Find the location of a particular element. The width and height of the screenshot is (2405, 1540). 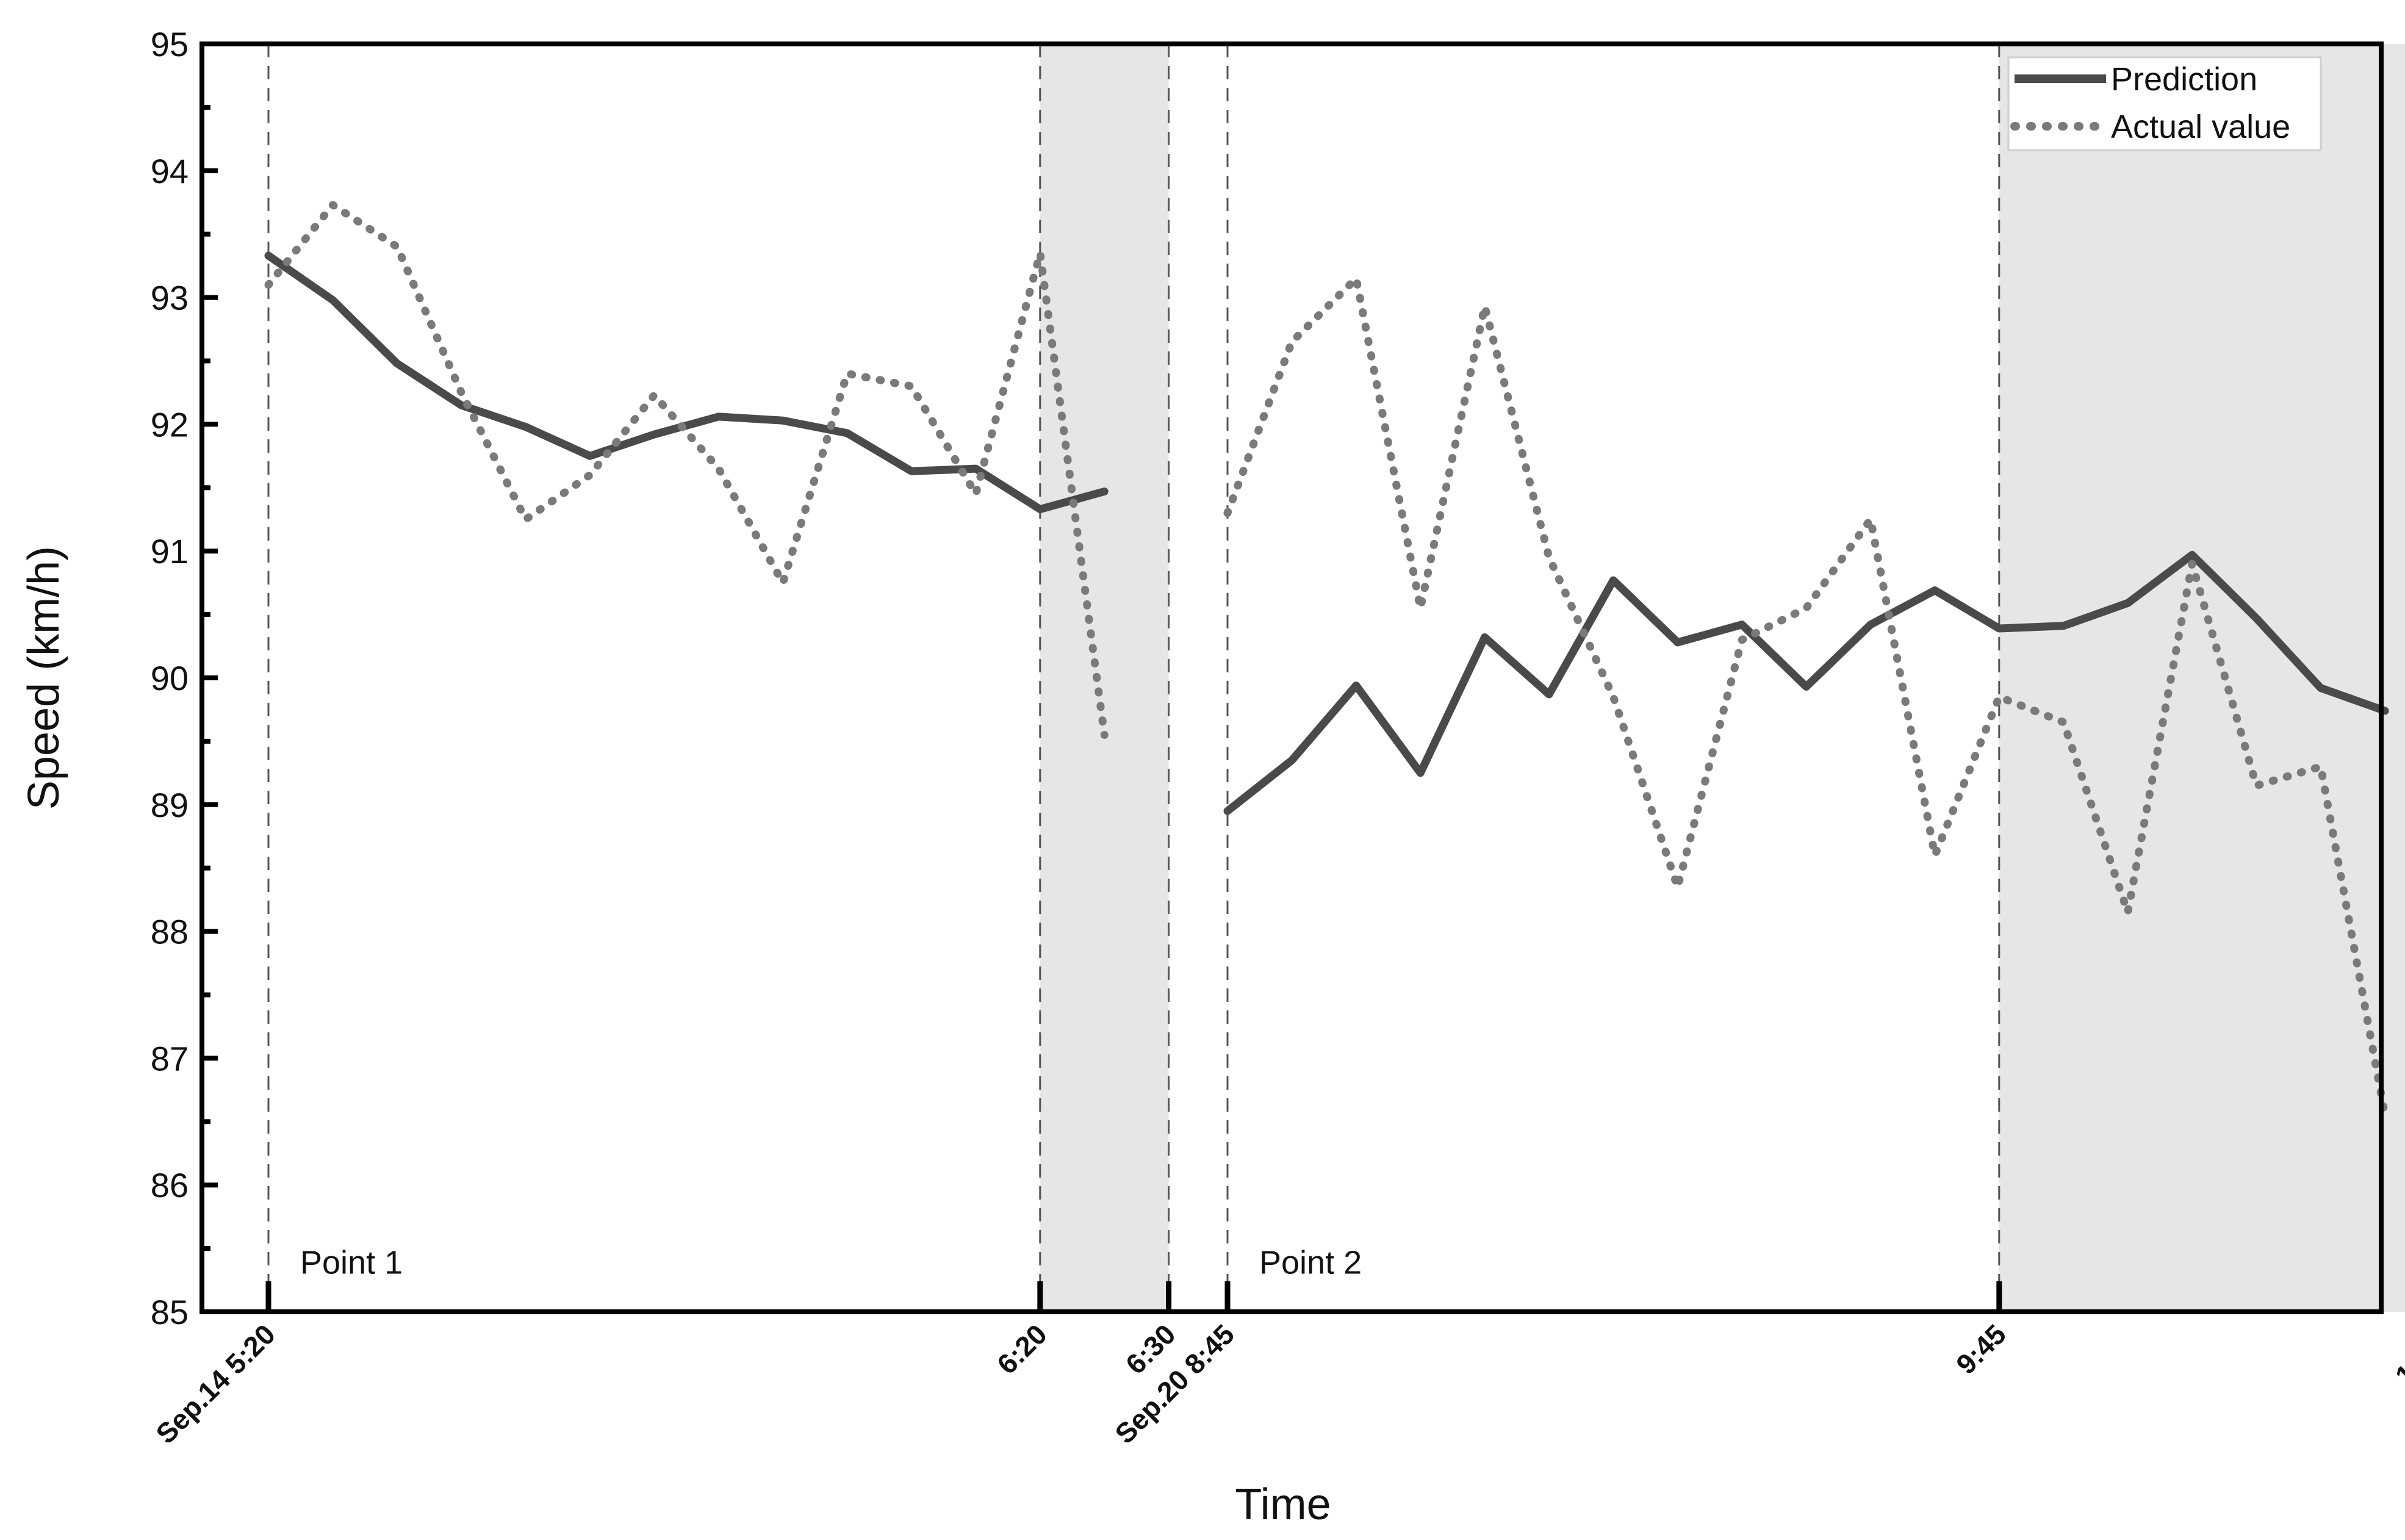

point-label-1: Point 1 is located at coordinates (352, 1263).